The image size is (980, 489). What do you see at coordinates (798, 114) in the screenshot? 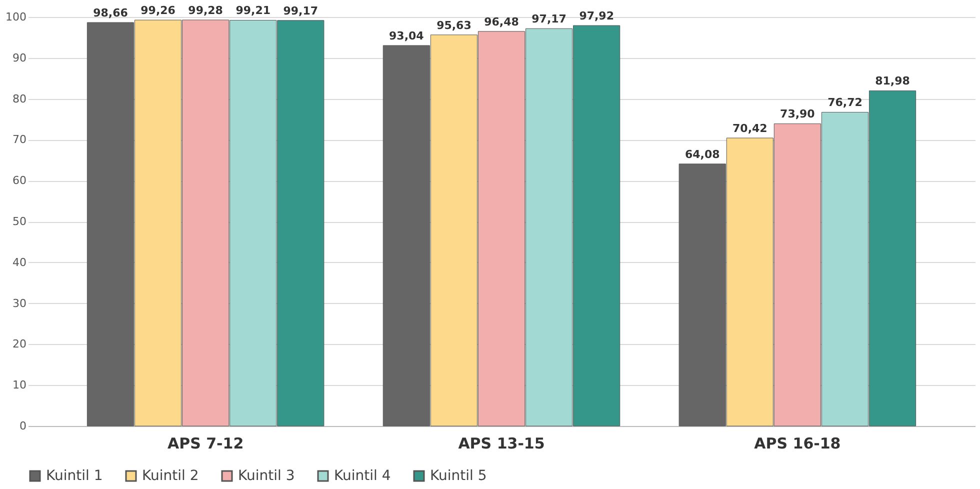
I see `data-label: 73,90` at bounding box center [798, 114].